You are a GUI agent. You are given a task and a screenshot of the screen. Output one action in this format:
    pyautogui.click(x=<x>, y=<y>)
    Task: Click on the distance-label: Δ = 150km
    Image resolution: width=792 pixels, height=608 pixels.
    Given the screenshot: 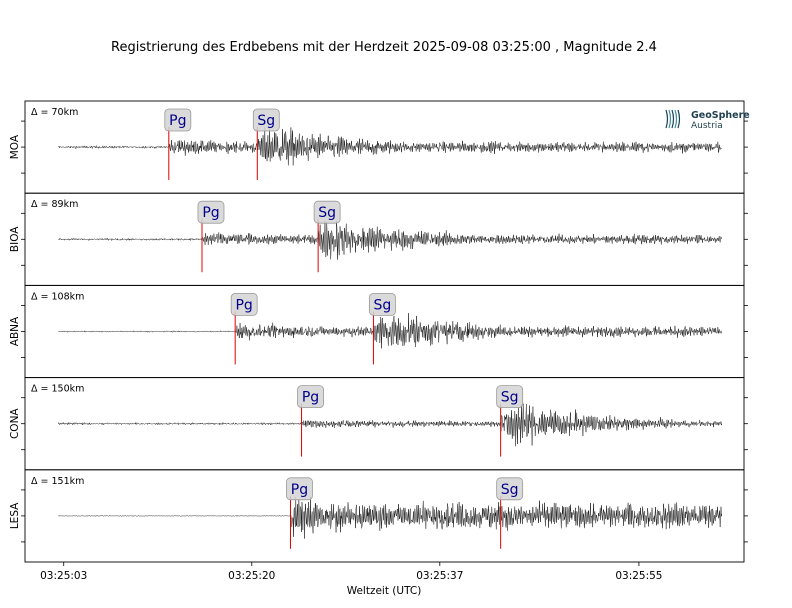 What is the action you would take?
    pyautogui.click(x=57, y=389)
    